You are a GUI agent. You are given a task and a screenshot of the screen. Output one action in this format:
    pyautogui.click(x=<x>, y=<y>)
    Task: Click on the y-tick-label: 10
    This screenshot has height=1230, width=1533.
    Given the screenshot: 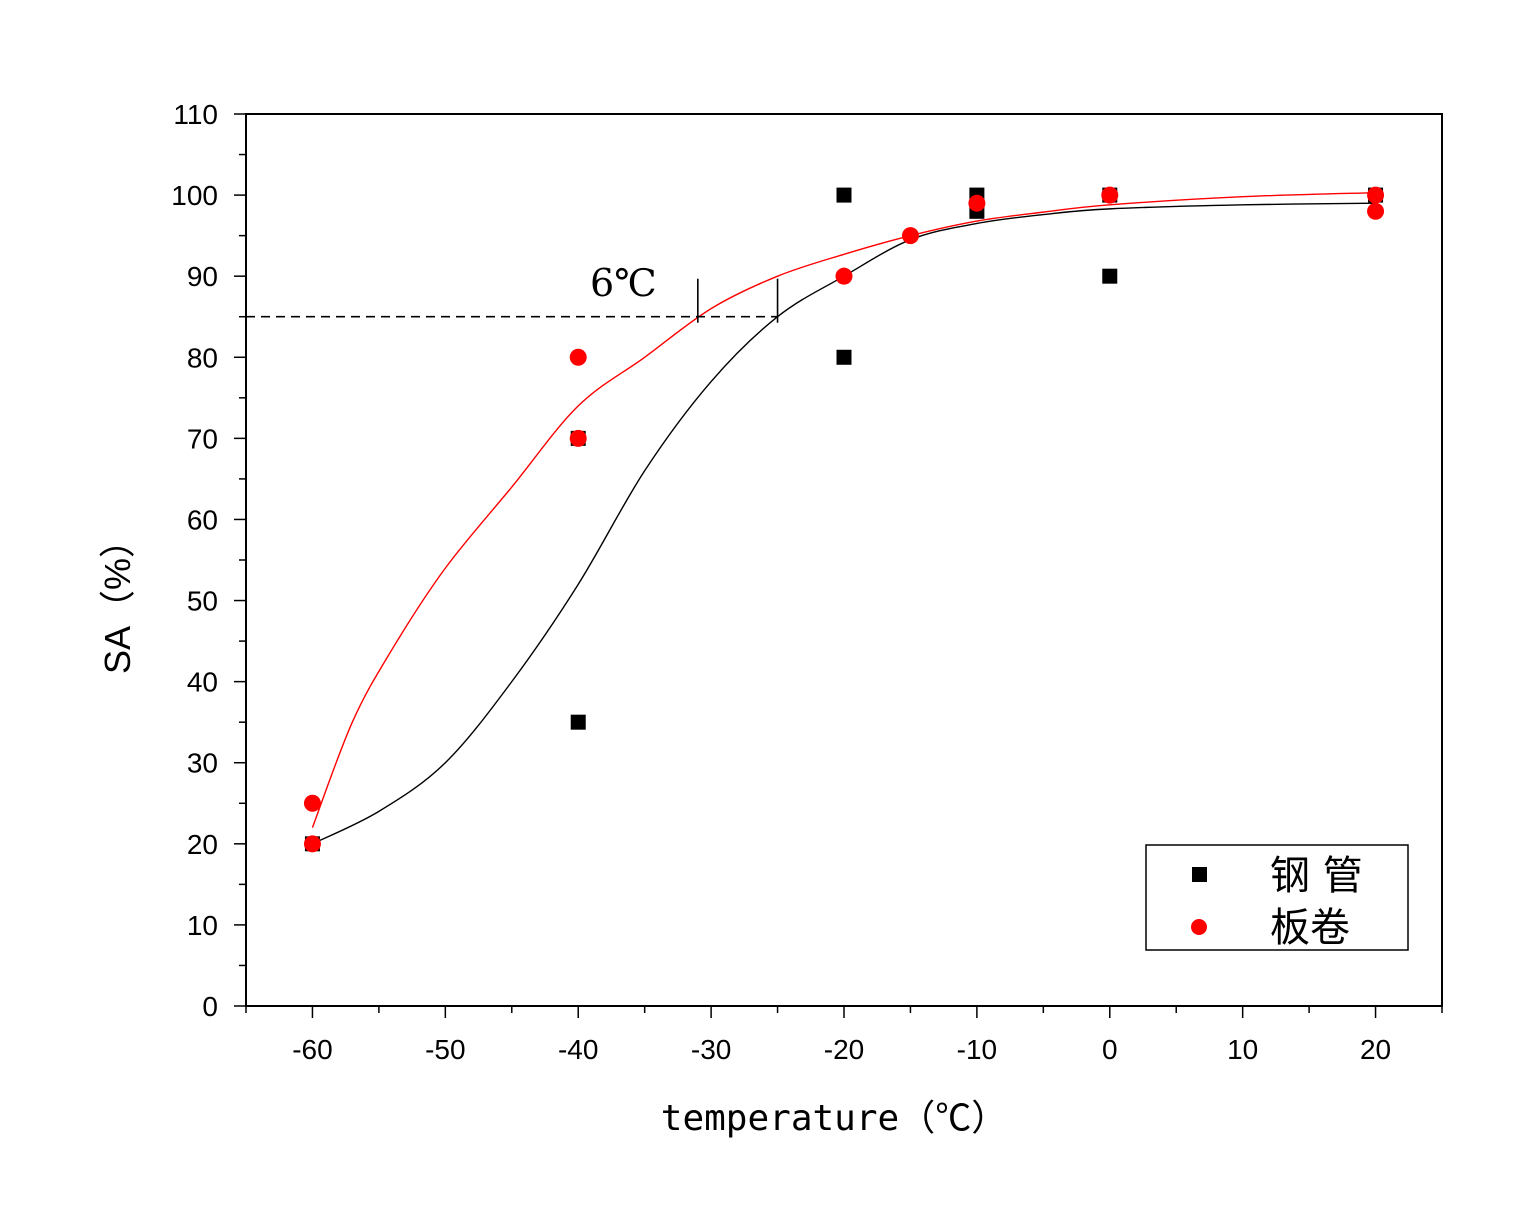 What is the action you would take?
    pyautogui.click(x=202, y=925)
    